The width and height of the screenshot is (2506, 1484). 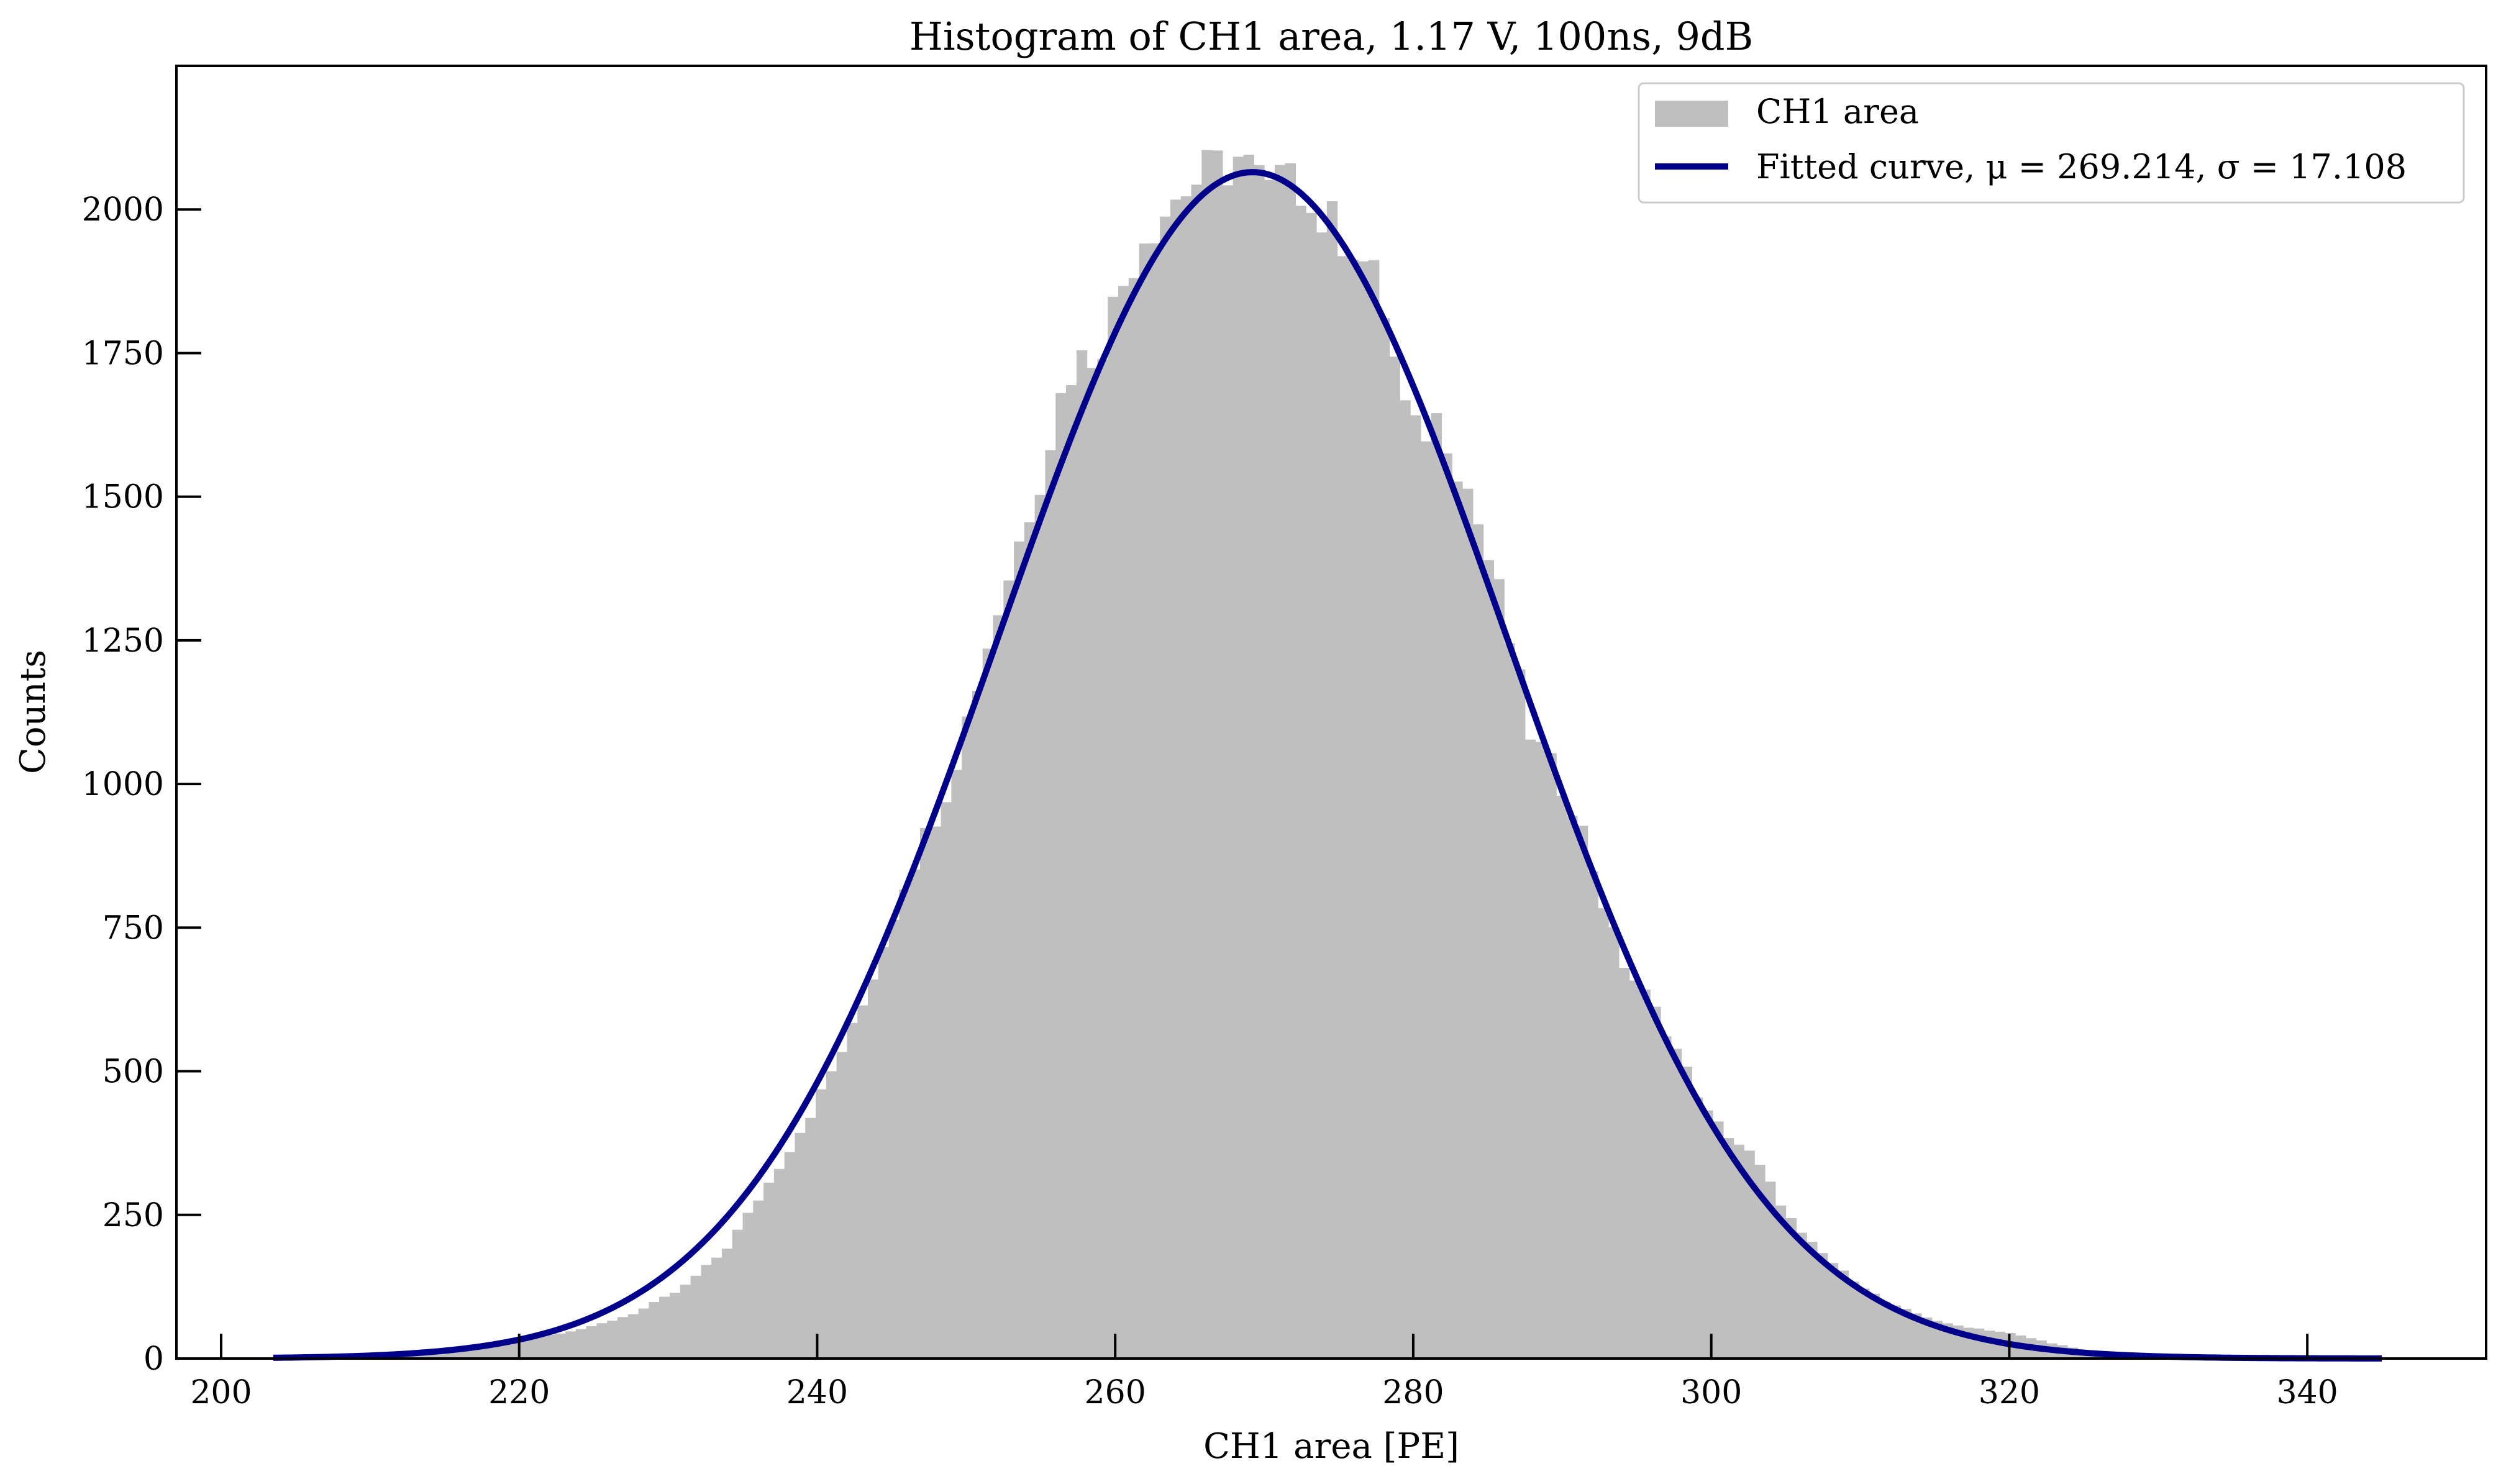 What do you see at coordinates (2308, 1392) in the screenshot?
I see `x-tick-label: 340` at bounding box center [2308, 1392].